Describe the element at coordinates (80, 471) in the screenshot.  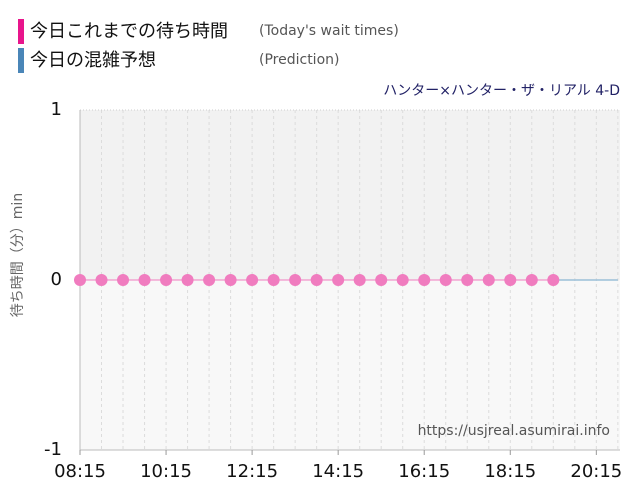
I see `x-tick-label: 08:15` at that location.